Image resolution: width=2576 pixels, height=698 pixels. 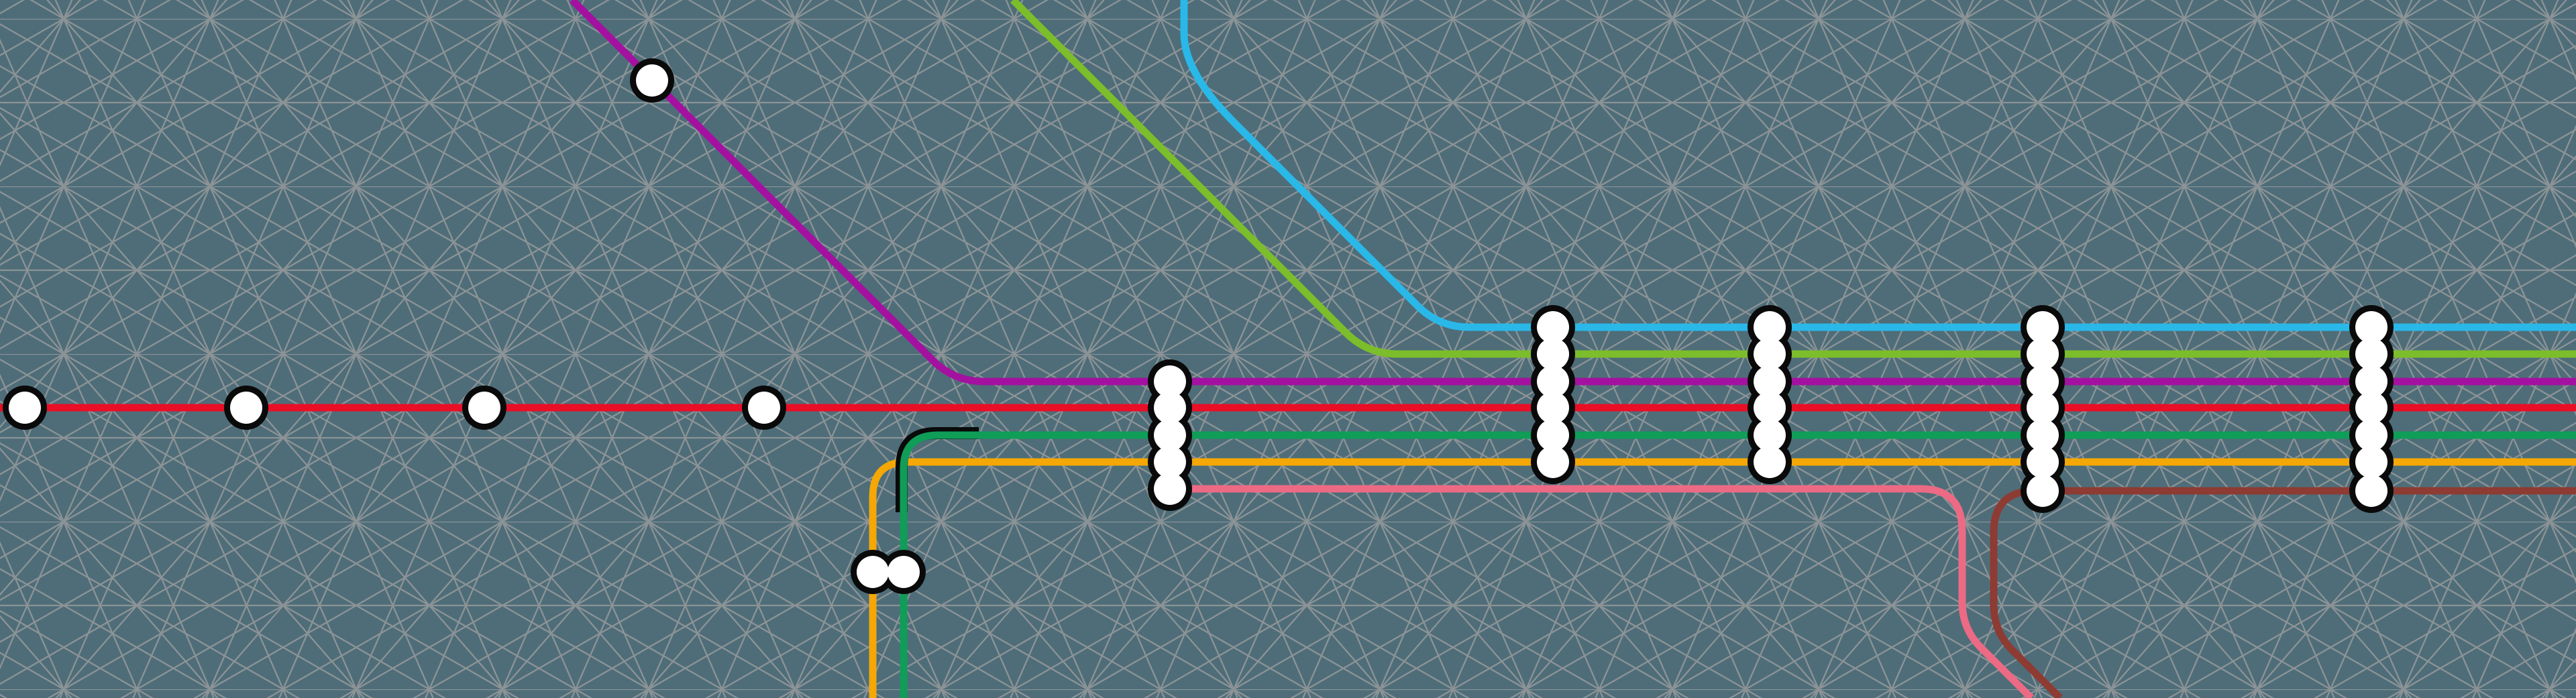 I want to click on station-orange-teal-pair, so click(x=888, y=572).